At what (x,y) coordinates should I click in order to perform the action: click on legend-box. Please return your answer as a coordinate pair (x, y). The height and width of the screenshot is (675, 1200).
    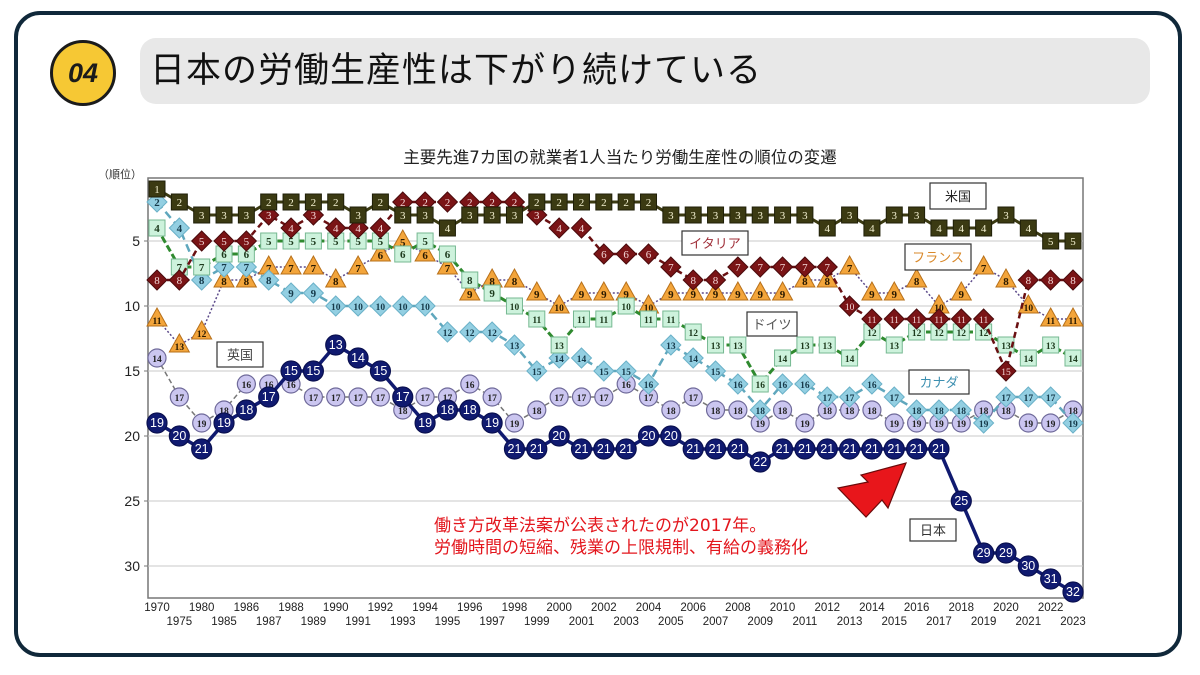
    Looking at the image, I should click on (772, 324).